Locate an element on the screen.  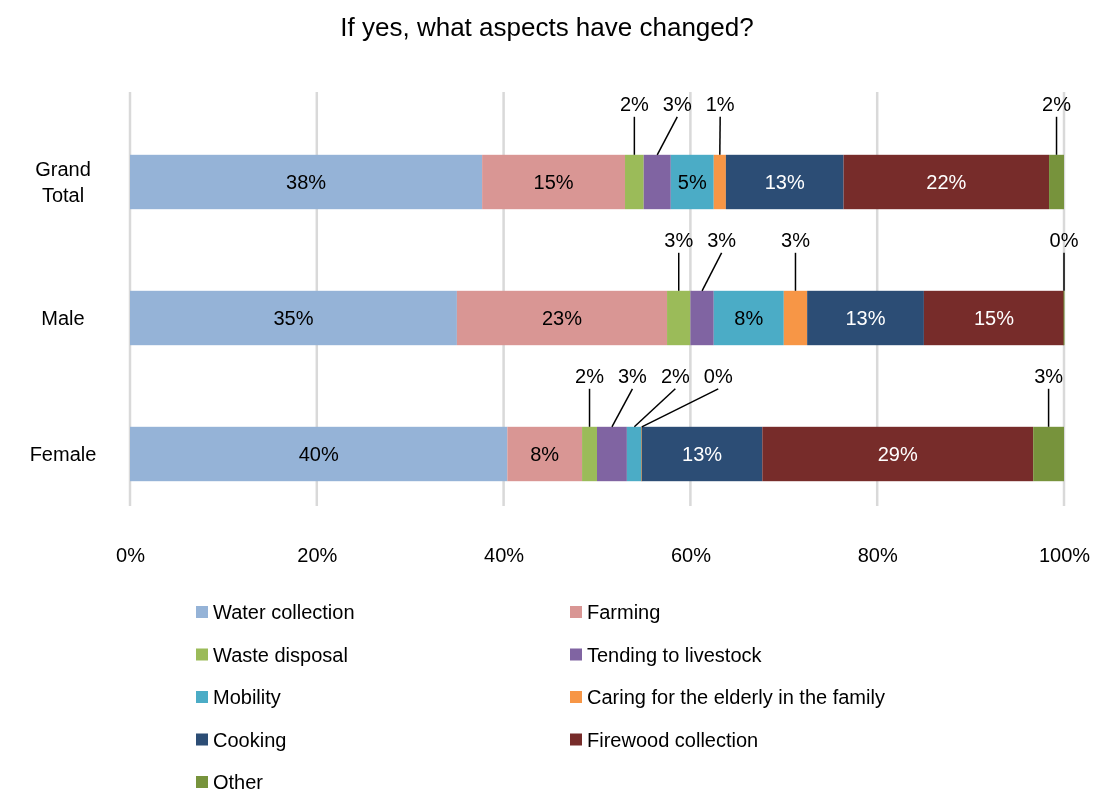
legend-label: Water collection is located at coordinates (284, 612).